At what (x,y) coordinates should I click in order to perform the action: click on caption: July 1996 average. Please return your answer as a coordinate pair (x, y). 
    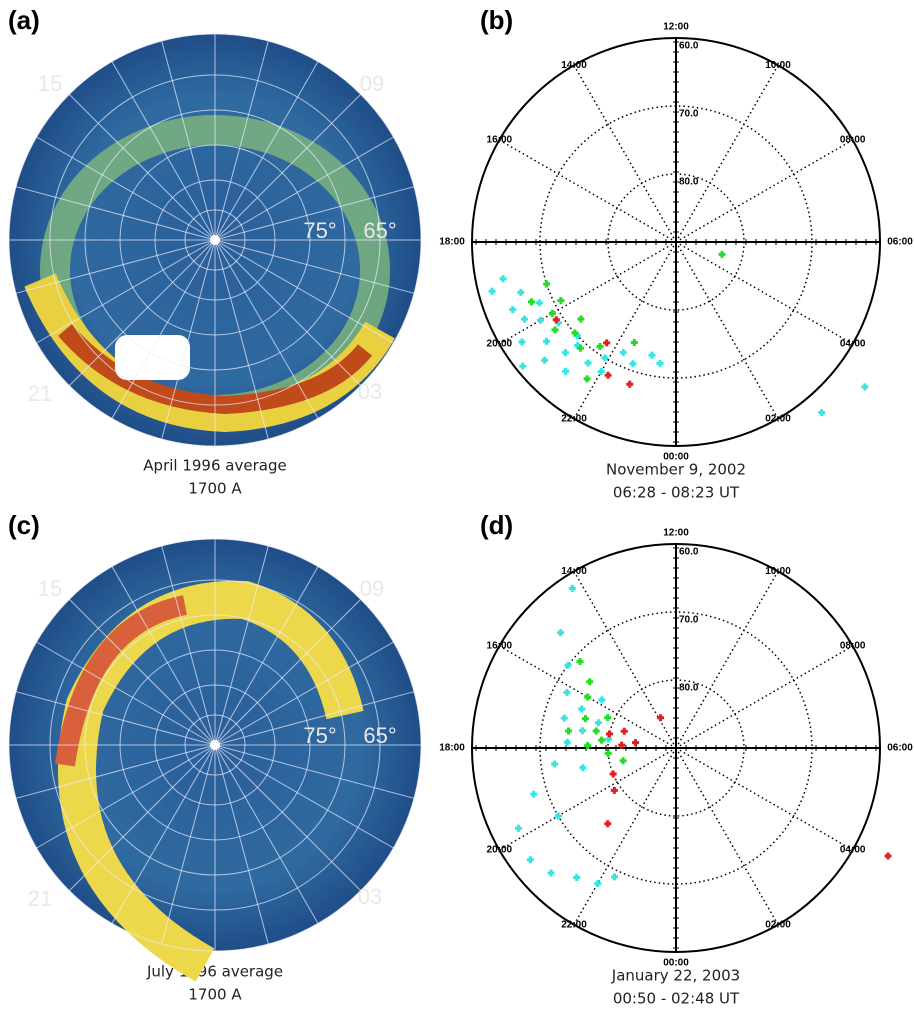
    Looking at the image, I should click on (214, 972).